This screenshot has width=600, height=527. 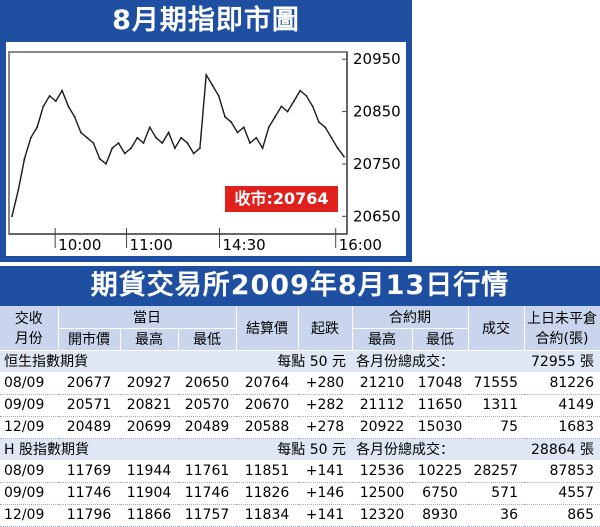 What do you see at coordinates (149, 383) in the screenshot?
I see `cell-high: 20927` at bounding box center [149, 383].